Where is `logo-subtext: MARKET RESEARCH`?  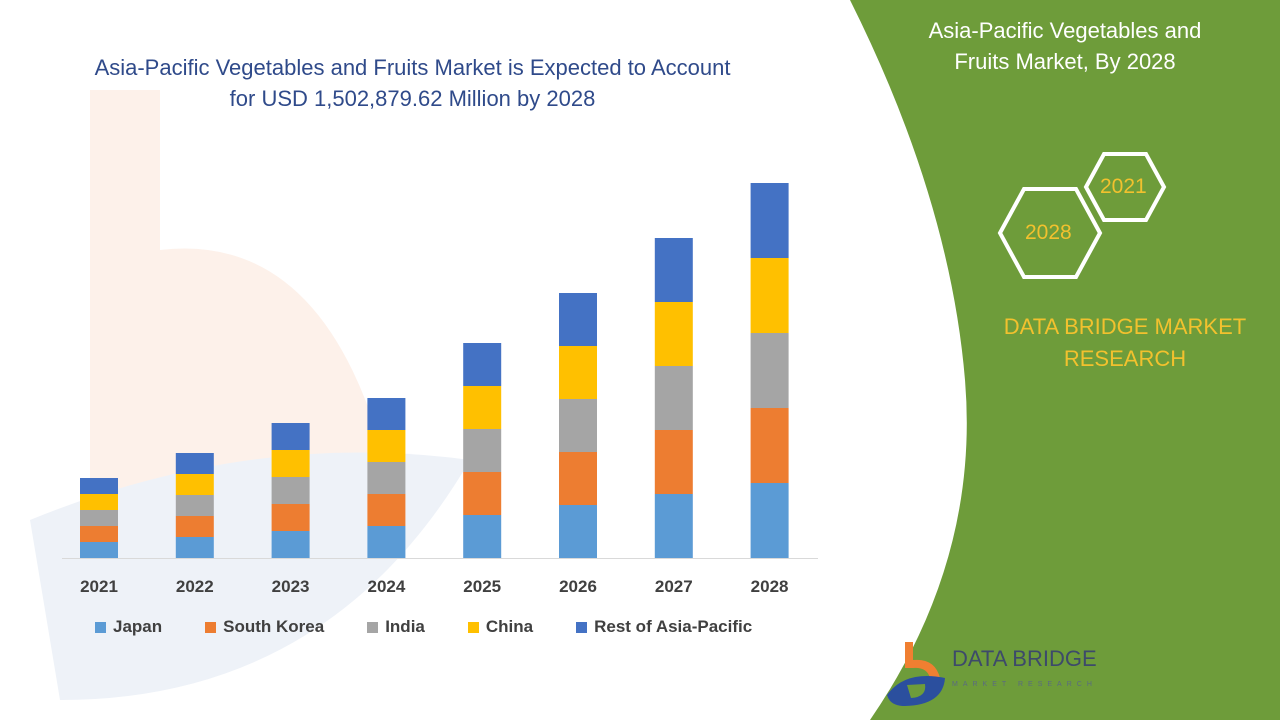
logo-subtext: MARKET RESEARCH is located at coordinates (1024, 684).